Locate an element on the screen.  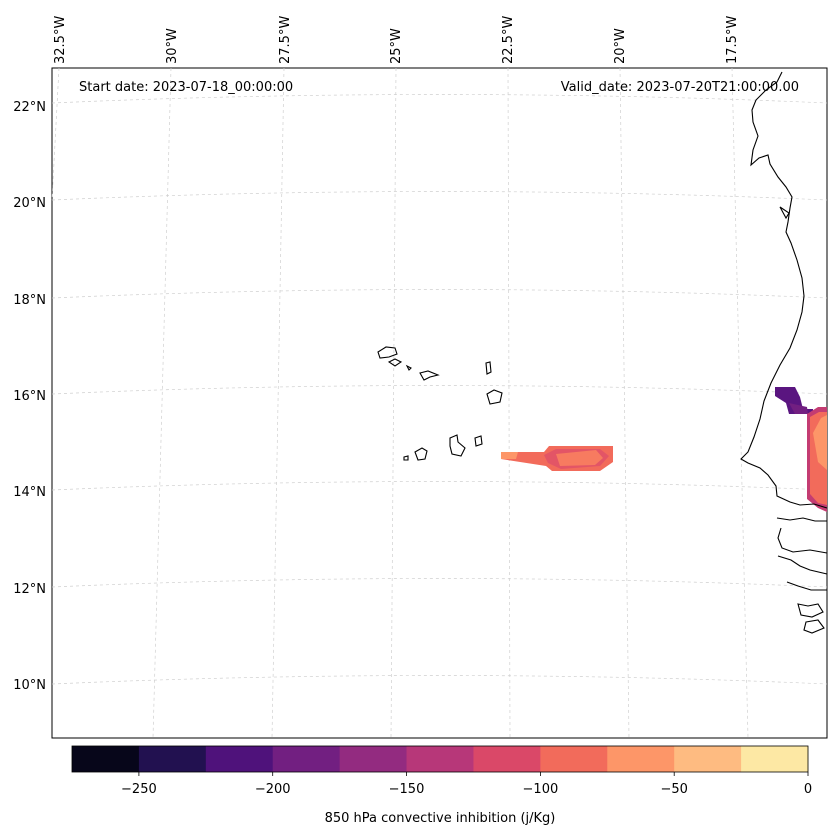
coast-island-b is located at coordinates (814, 626).